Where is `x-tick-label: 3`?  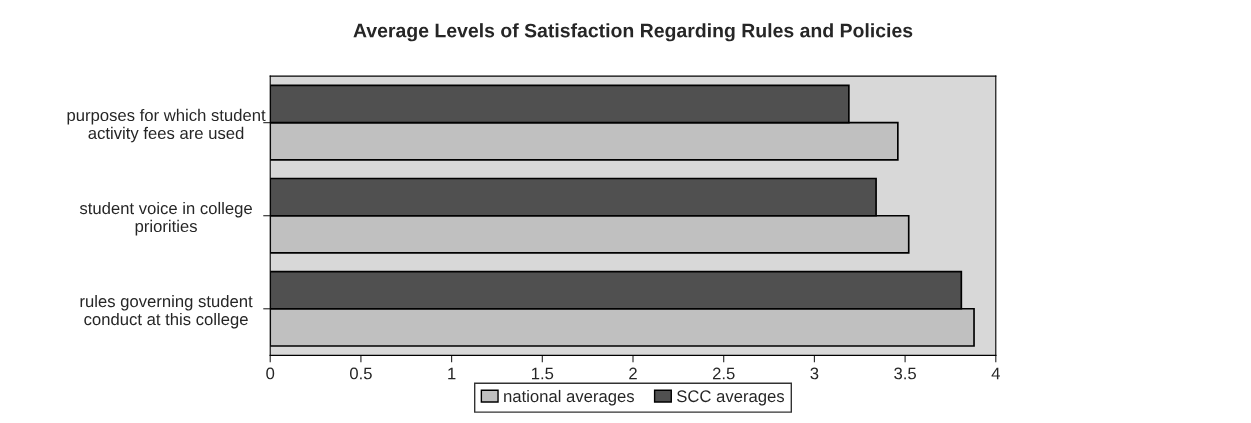
x-tick-label: 3 is located at coordinates (814, 373).